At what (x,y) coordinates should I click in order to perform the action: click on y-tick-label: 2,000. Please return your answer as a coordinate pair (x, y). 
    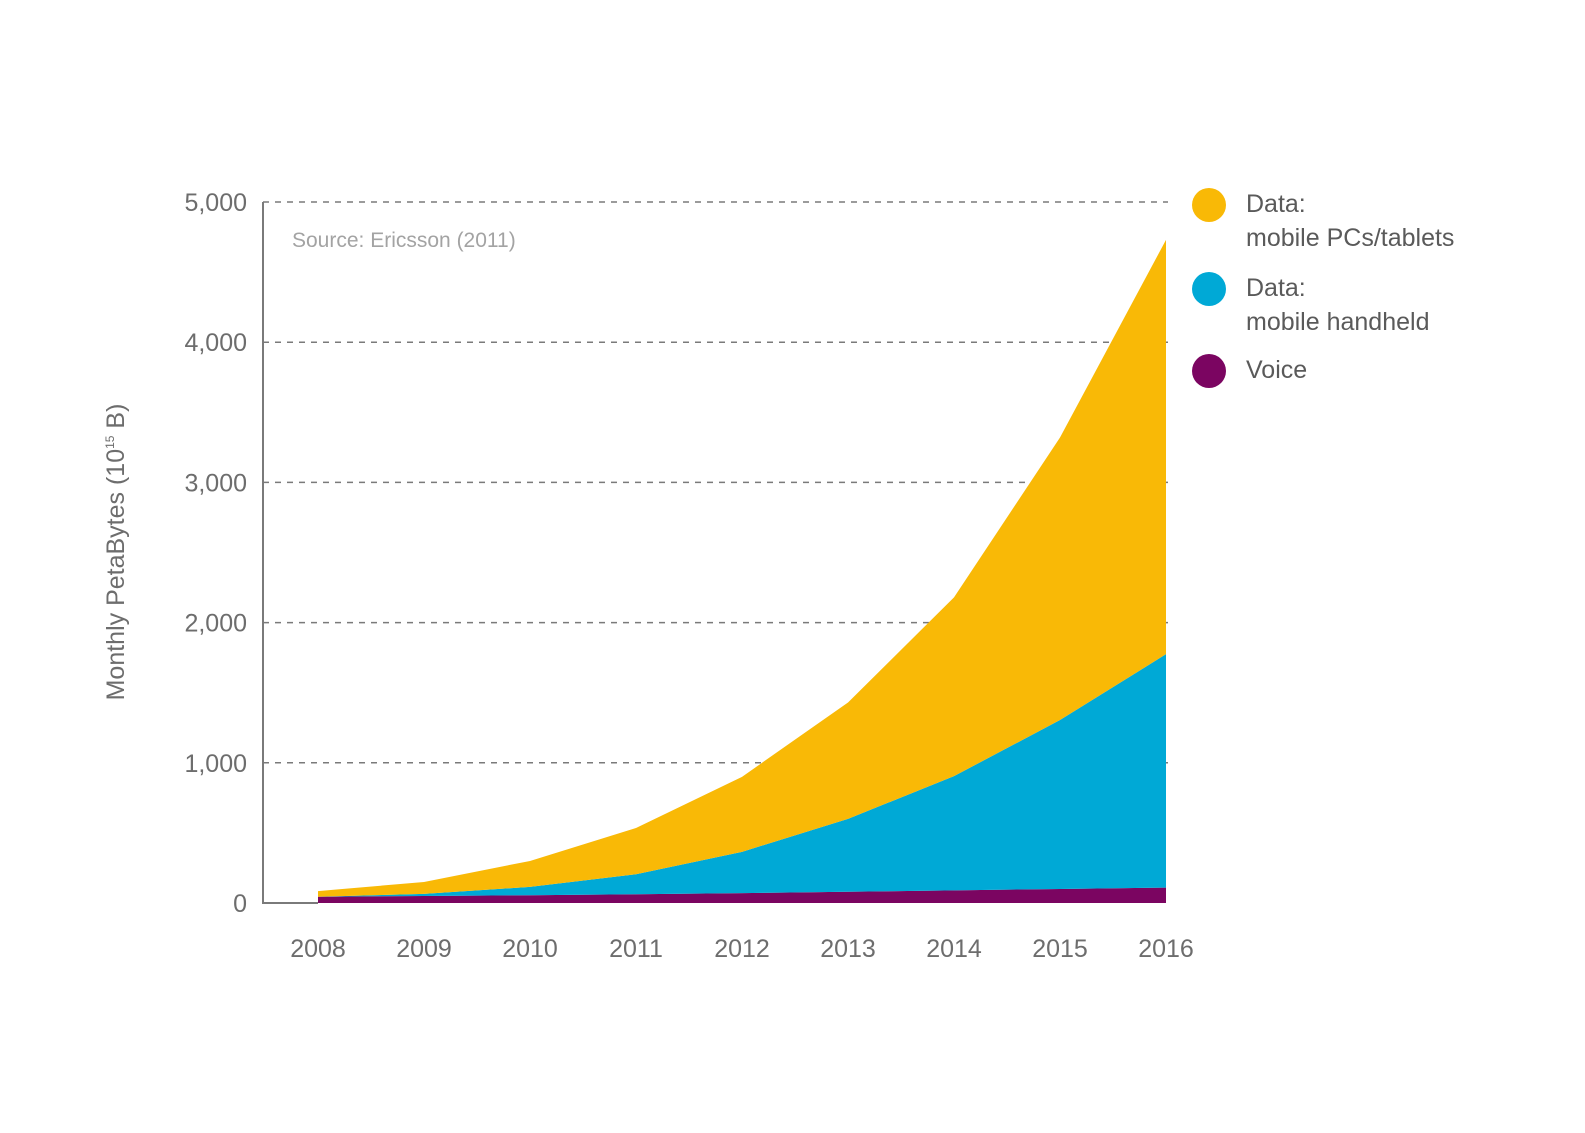
    Looking at the image, I should click on (215, 624).